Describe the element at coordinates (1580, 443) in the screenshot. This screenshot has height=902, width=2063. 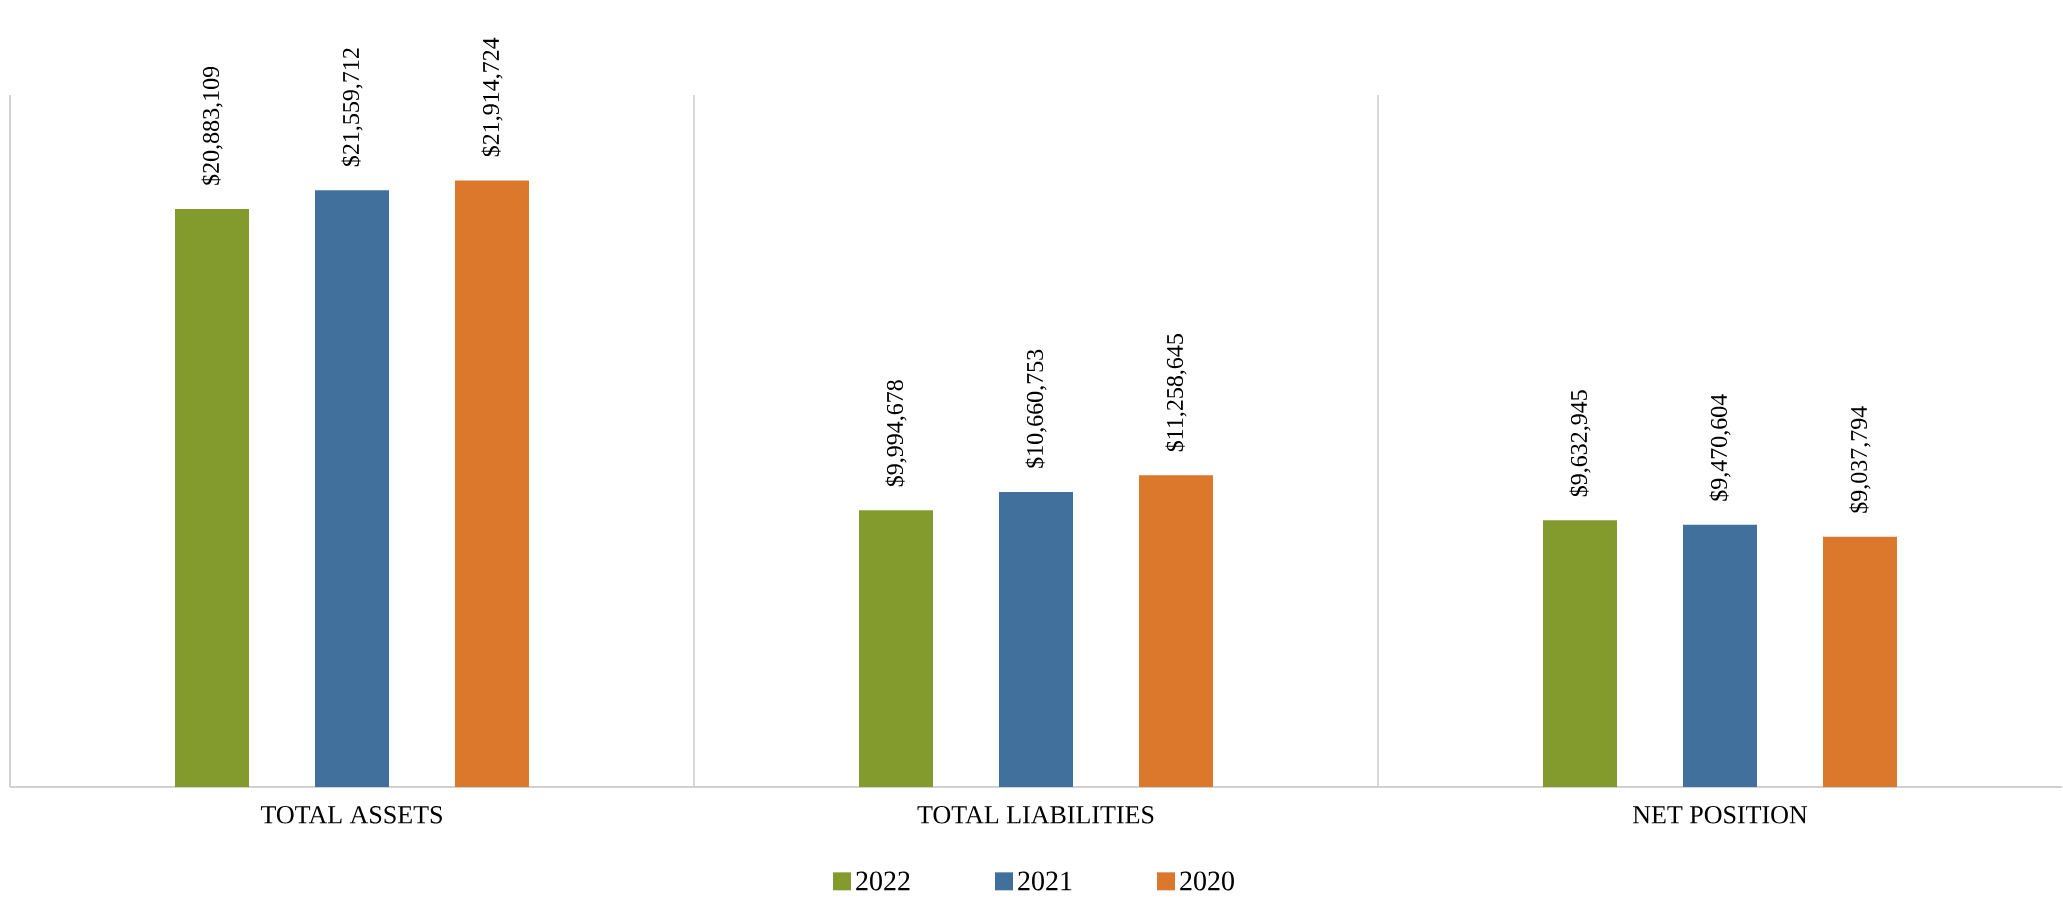
I see `data-label: $9,632,945` at that location.